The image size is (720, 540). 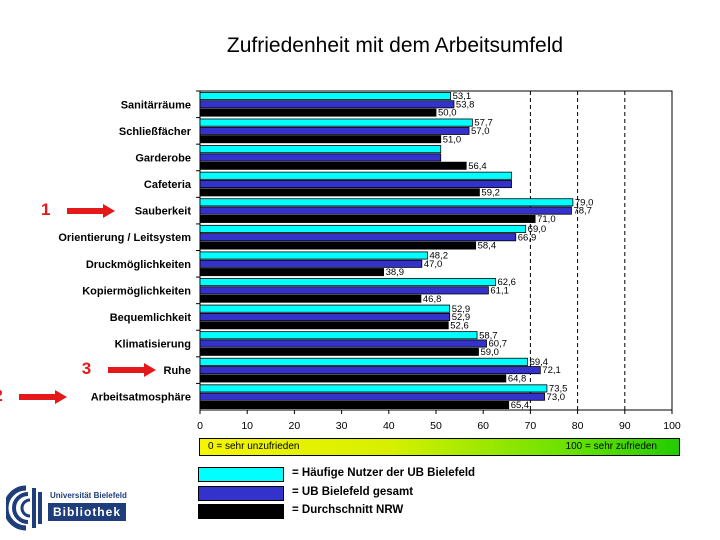 What do you see at coordinates (489, 352) in the screenshot?
I see `data-label: 59,0` at bounding box center [489, 352].